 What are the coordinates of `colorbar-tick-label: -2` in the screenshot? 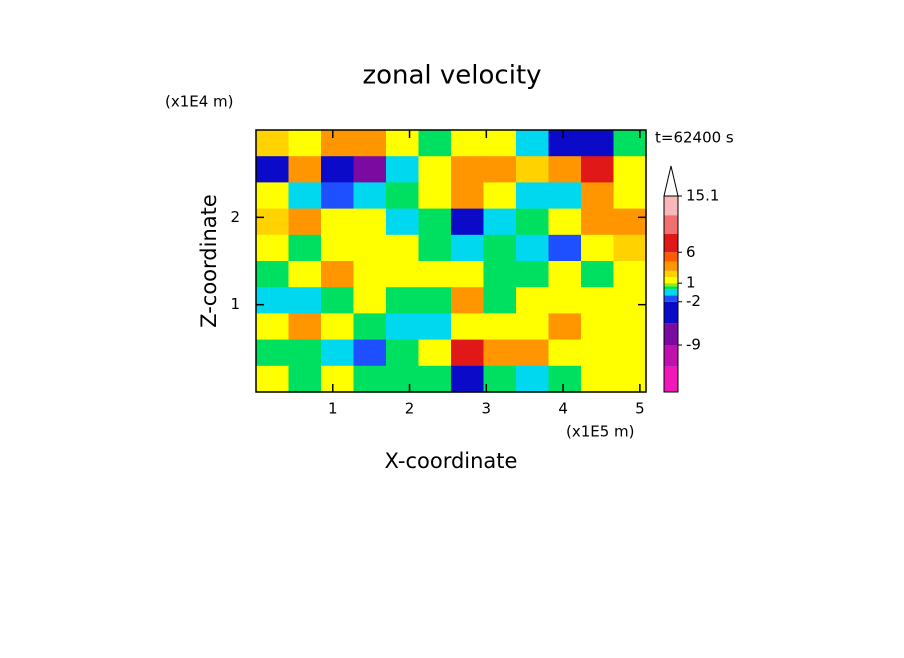 It's located at (693, 301).